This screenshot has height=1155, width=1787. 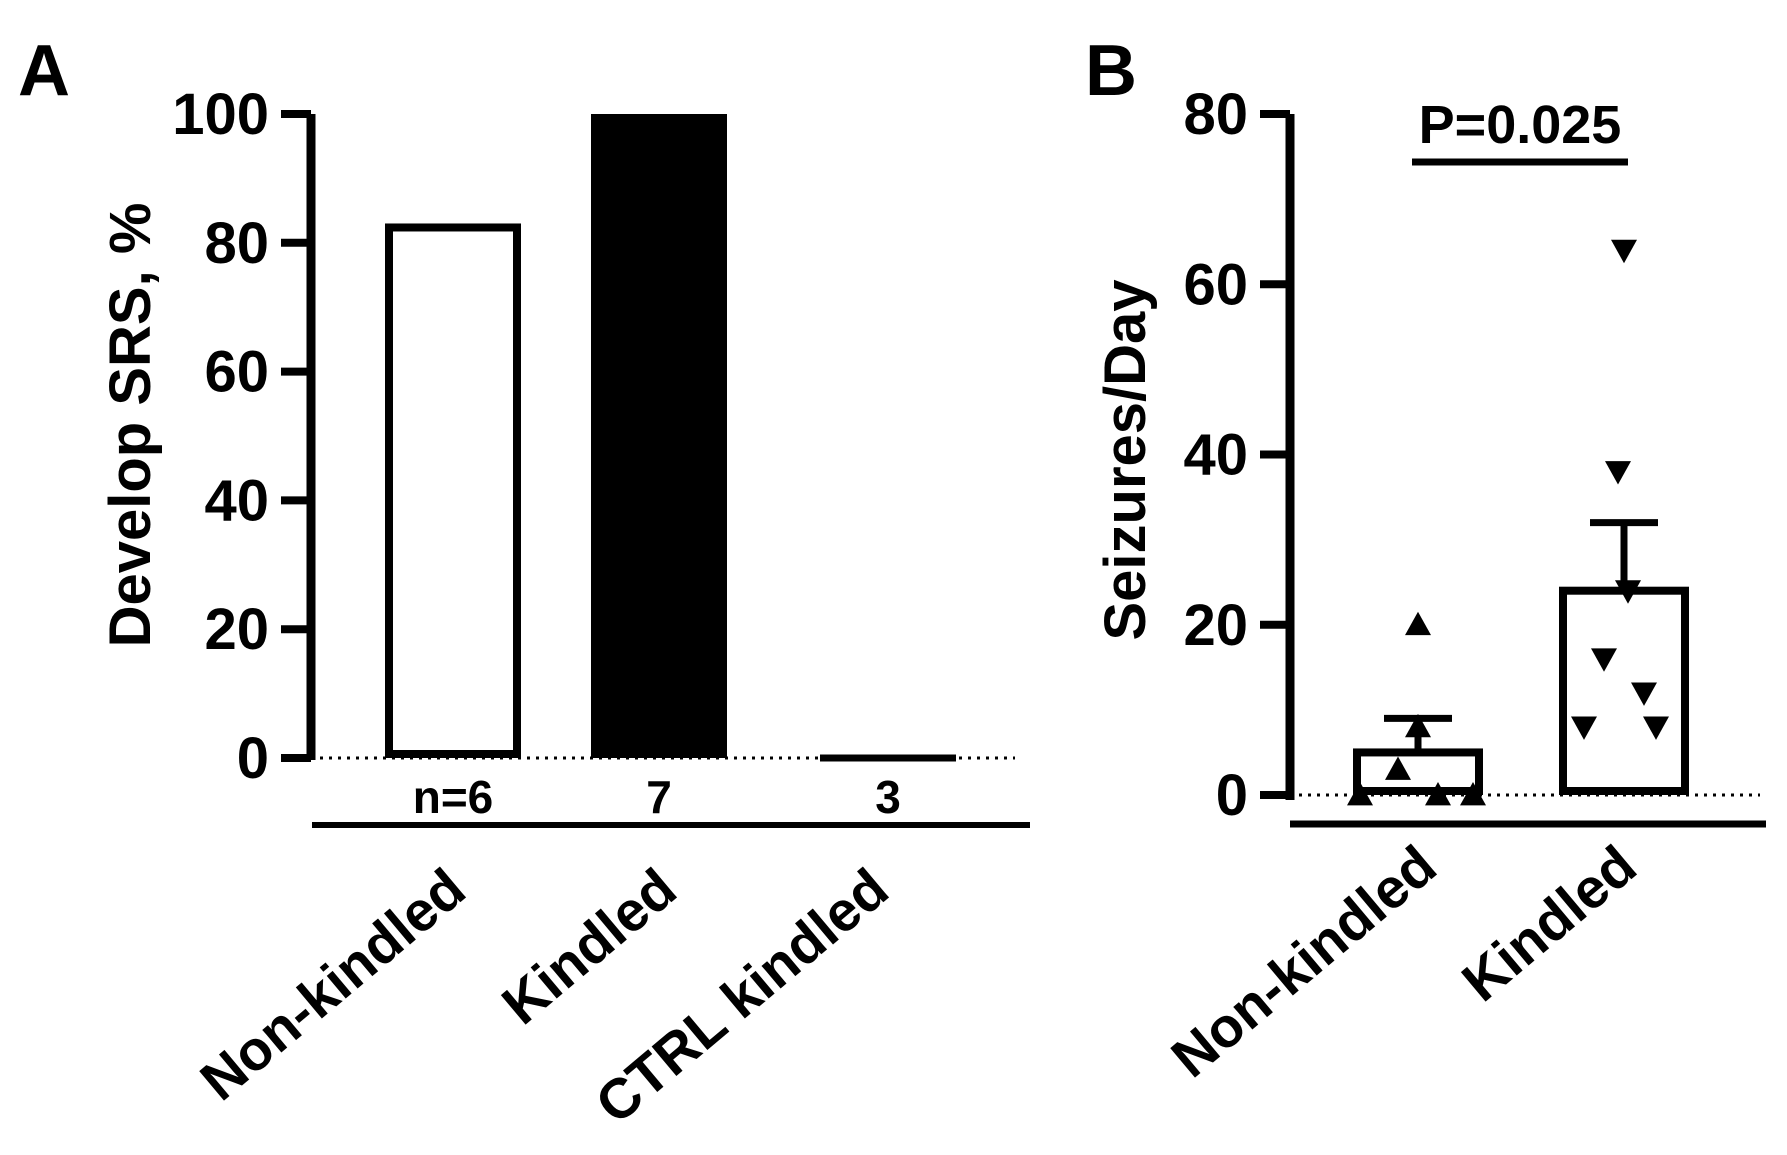 What do you see at coordinates (44, 71) in the screenshot?
I see `panel-a-letter: A` at bounding box center [44, 71].